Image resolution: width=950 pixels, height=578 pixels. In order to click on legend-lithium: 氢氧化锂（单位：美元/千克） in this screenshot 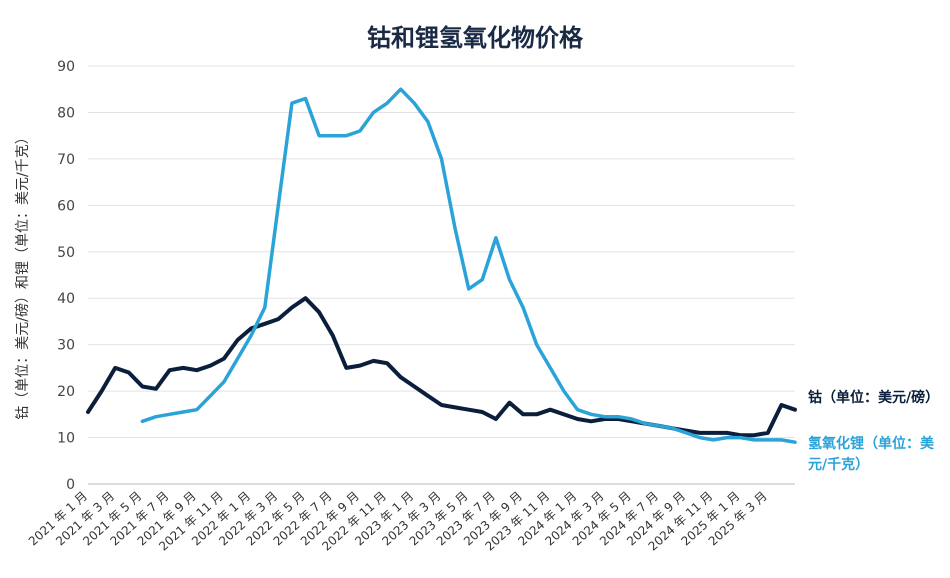, I will do `click(871, 454)`.